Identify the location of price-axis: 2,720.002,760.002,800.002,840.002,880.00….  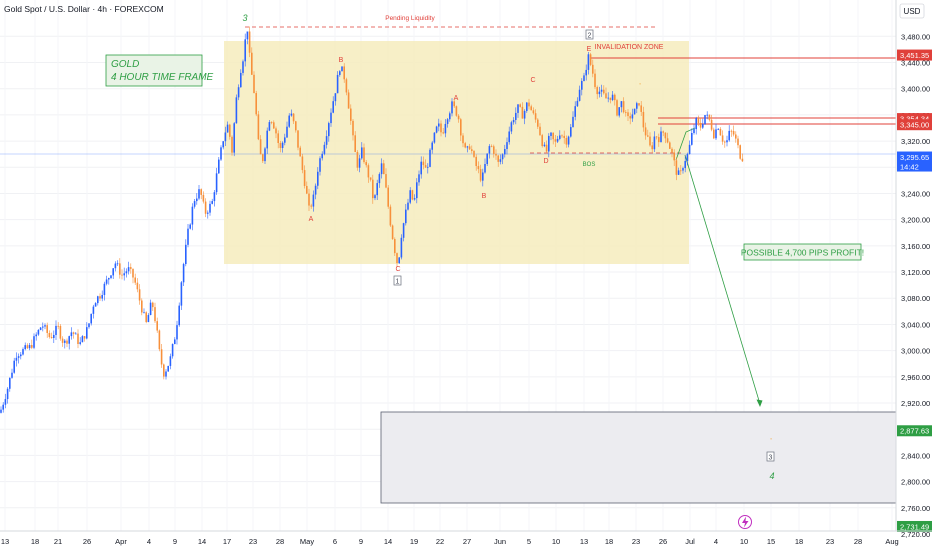
(913, 269).